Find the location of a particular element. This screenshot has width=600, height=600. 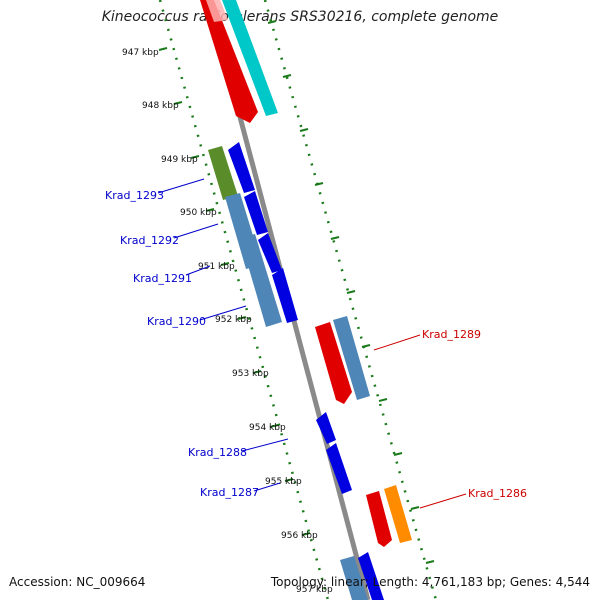

tick-label-957: 957 kbp is located at coordinates (314, 590).